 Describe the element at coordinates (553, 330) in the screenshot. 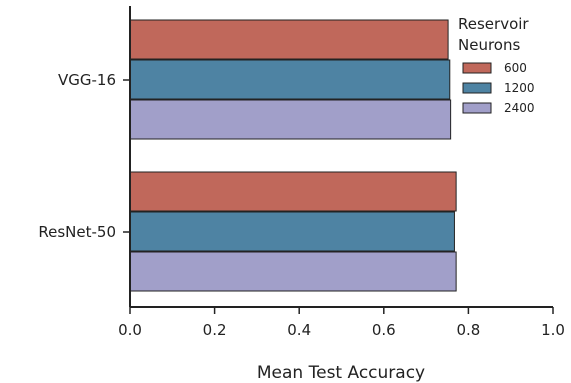

I see `x-tick-label: 1.0` at that location.